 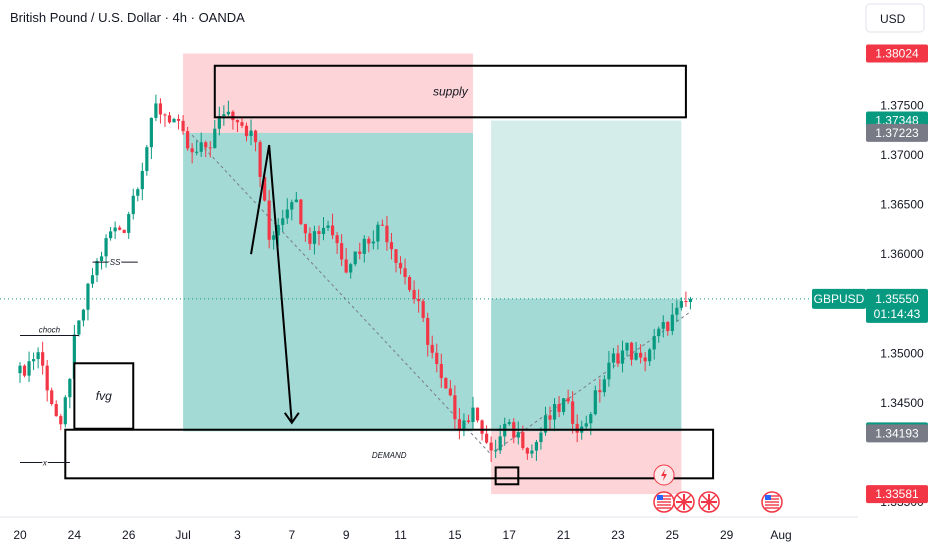 I want to click on price-tick-label: 1.37500, so click(x=902, y=105).